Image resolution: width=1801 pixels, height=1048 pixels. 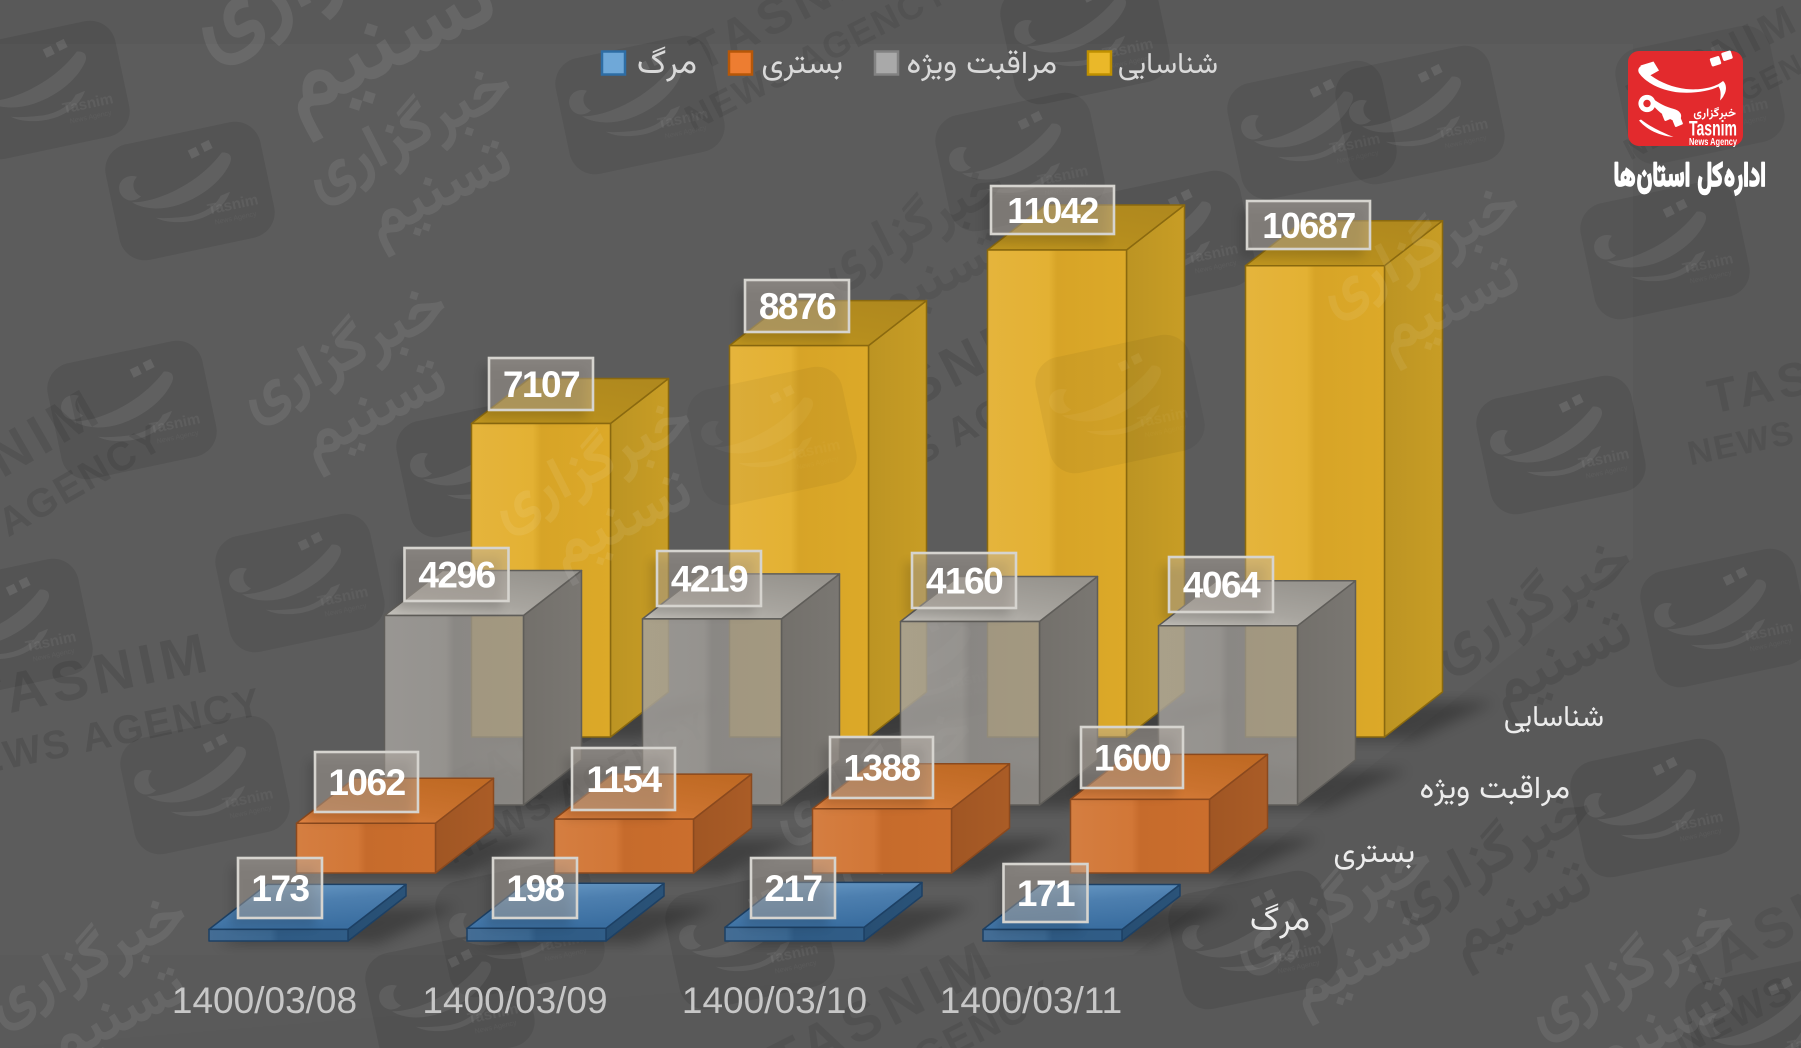 I want to click on svg-text: 7107, so click(x=541, y=384).